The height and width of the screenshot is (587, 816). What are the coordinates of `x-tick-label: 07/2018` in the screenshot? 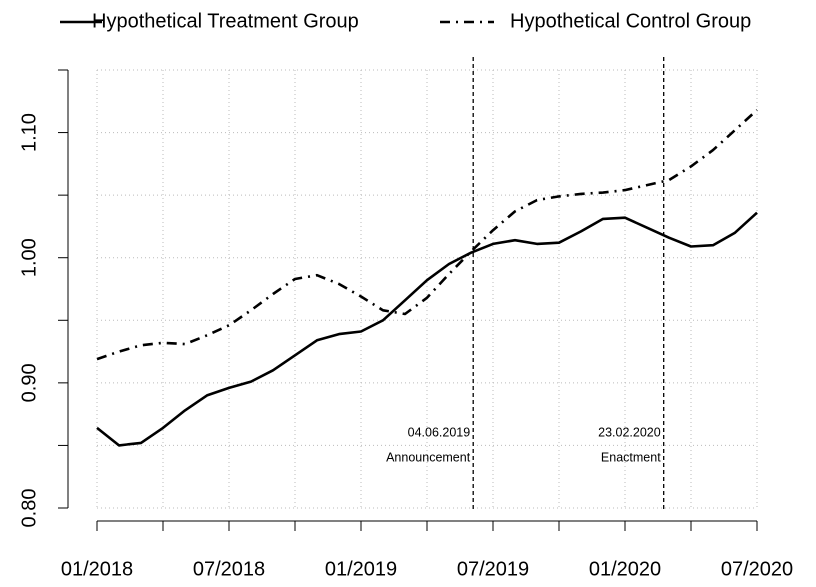 It's located at (229, 569).